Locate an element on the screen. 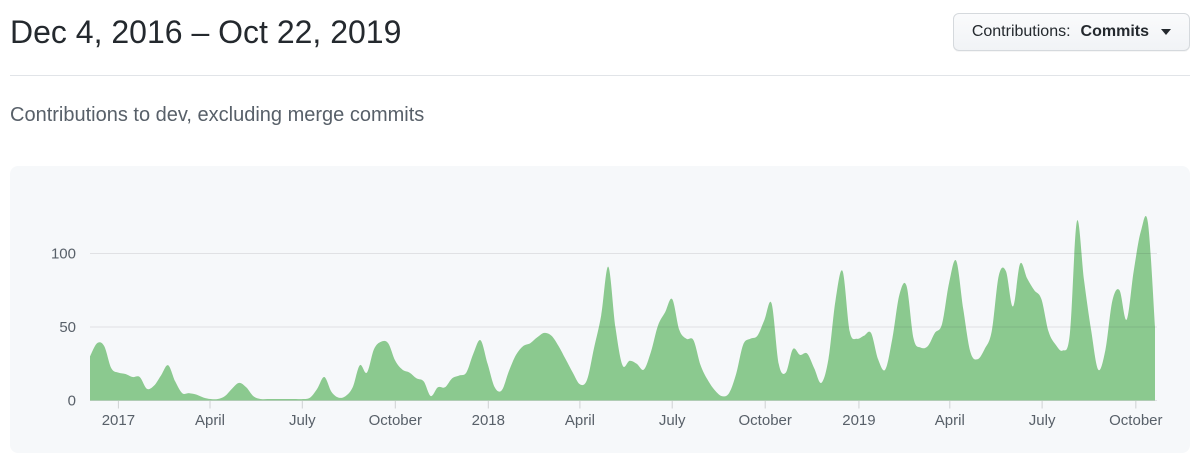 This screenshot has height=472, width=1200. filter-prefix-label: Contributions: is located at coordinates (1021, 31).